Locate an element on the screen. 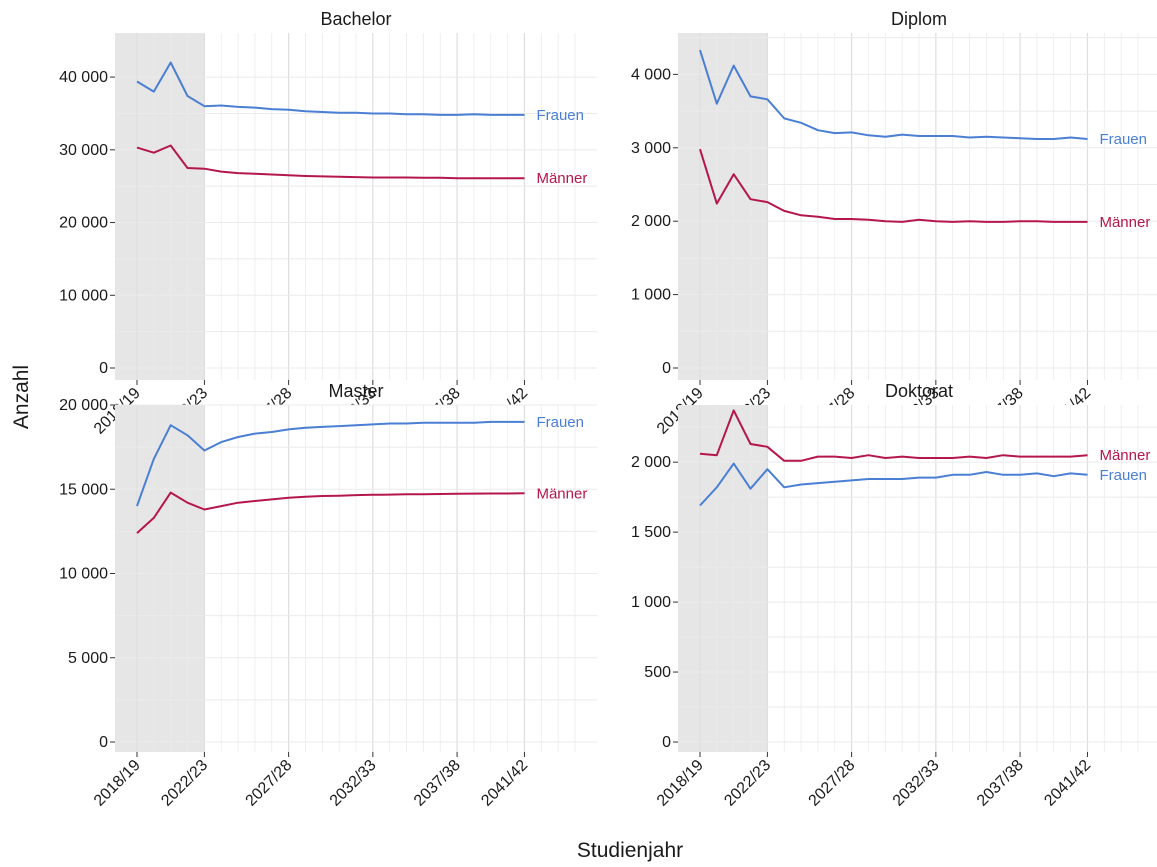 The height and width of the screenshot is (867, 1157). y-tick-label: 5 000 is located at coordinates (88, 658).